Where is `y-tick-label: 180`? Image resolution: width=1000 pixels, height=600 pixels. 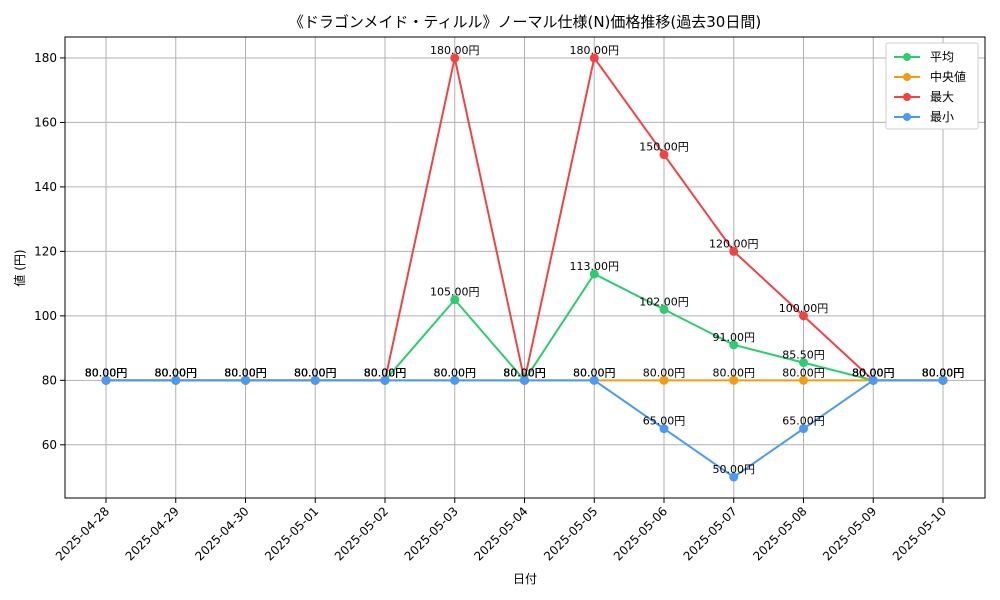
y-tick-label: 180 is located at coordinates (45, 58).